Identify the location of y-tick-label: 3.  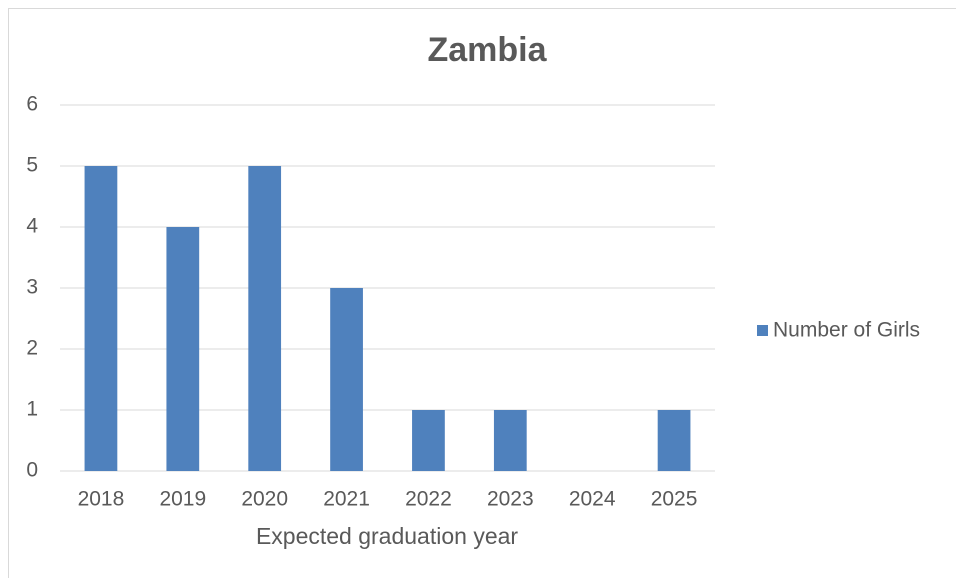
(32, 287).